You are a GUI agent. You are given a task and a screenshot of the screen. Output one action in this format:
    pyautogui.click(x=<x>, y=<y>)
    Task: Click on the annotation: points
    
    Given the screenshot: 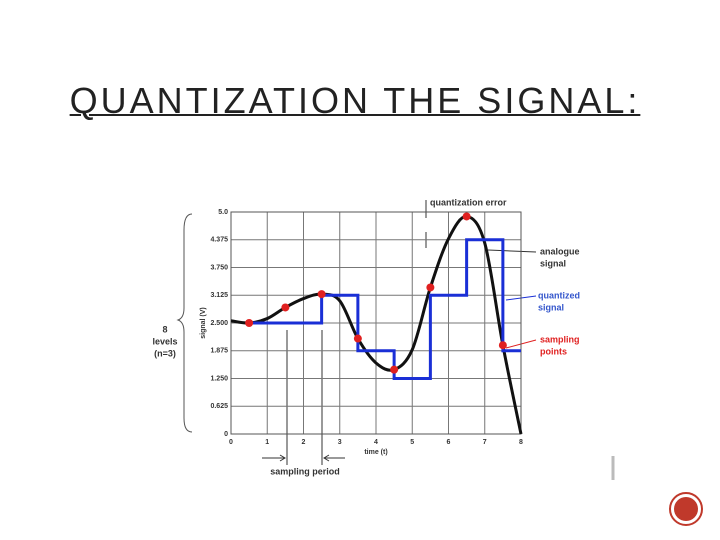 What is the action you would take?
    pyautogui.click(x=553, y=351)
    